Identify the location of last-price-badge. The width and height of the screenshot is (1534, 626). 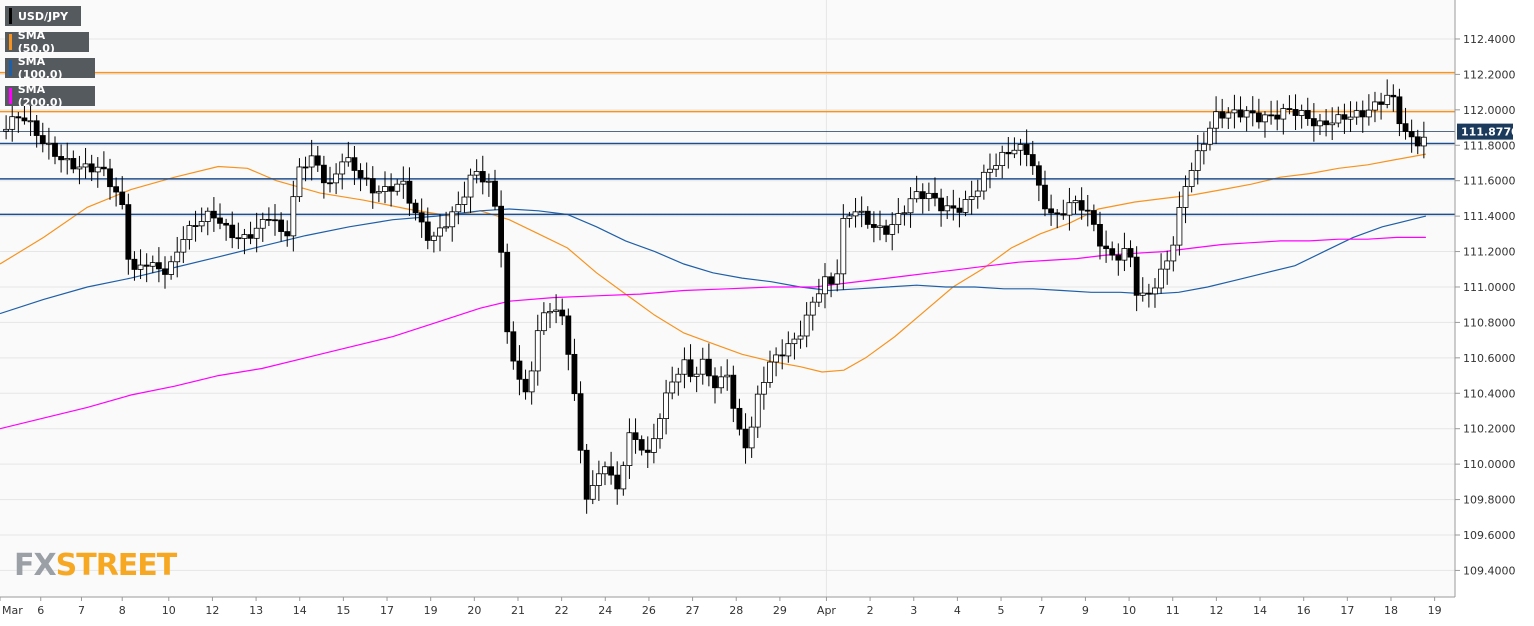
(1485, 131).